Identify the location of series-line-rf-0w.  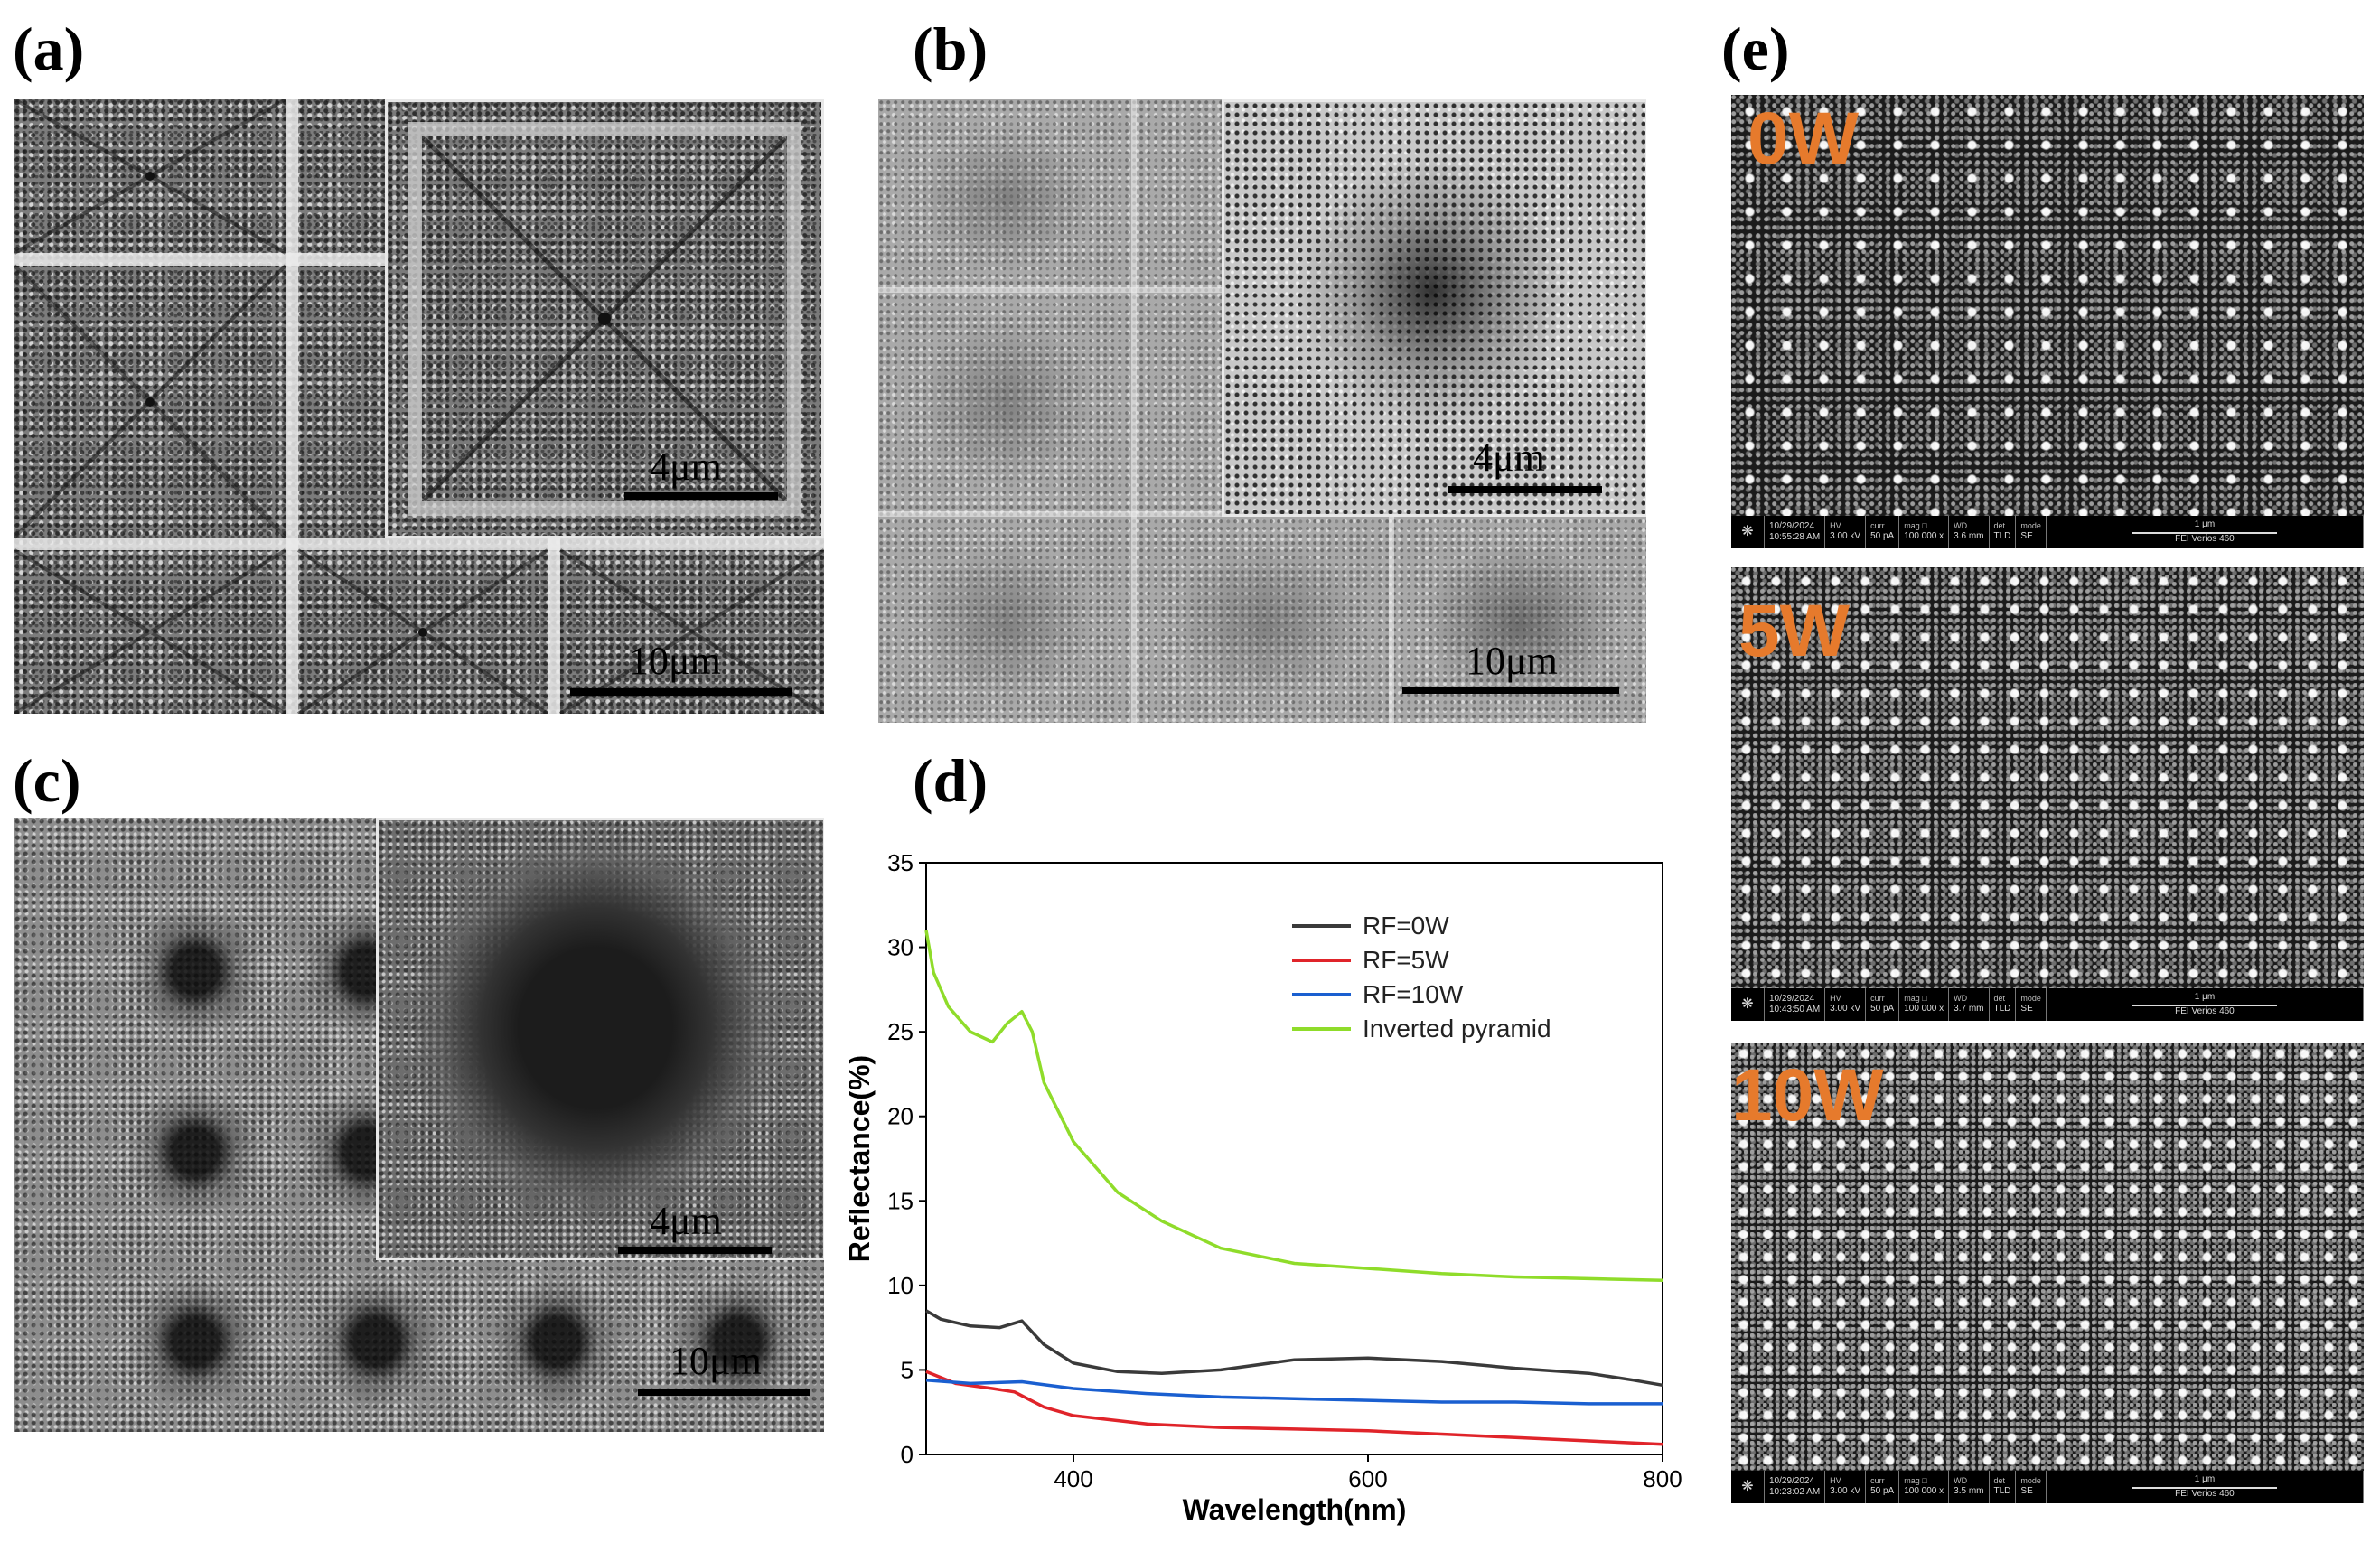
(1294, 1348).